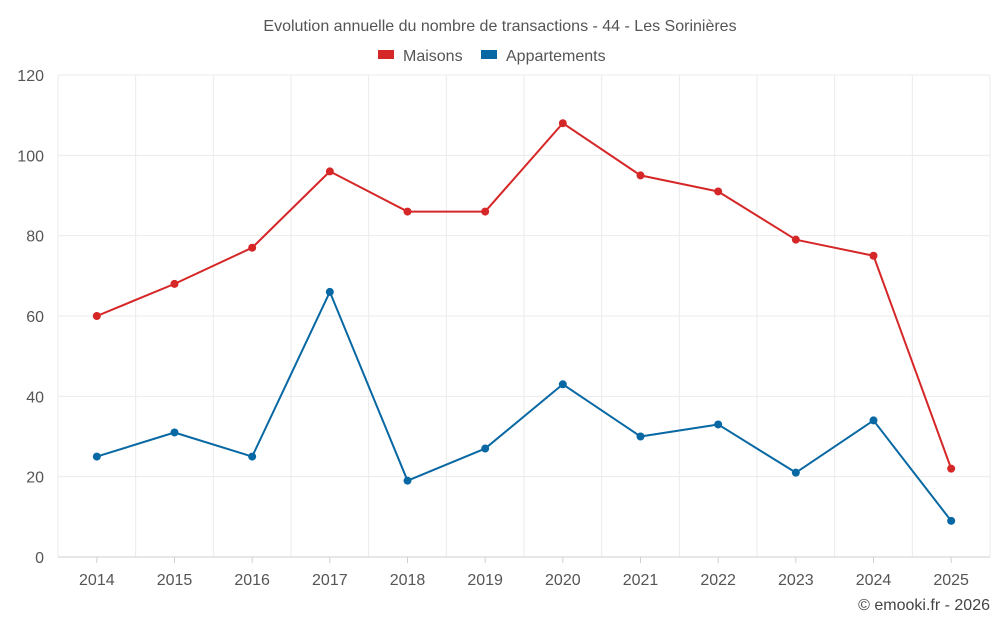 This screenshot has width=1000, height=625. Describe the element at coordinates (386, 54) in the screenshot. I see `legend-swatch-maisons` at that location.